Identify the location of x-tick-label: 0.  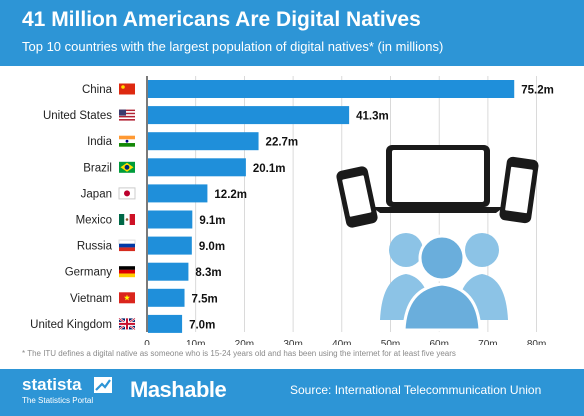
(147, 342).